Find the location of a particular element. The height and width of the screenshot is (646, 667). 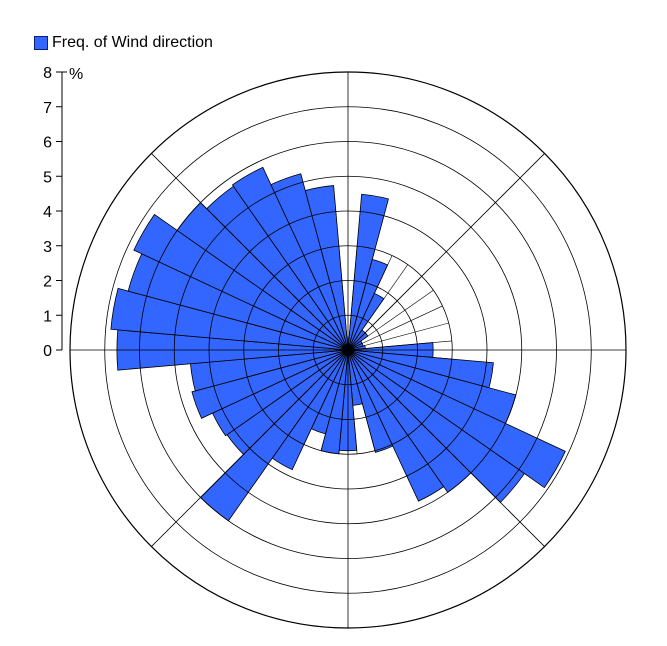

radial-axis: 0 1 2 3 4 5 6 7 8% is located at coordinates (63, 212).